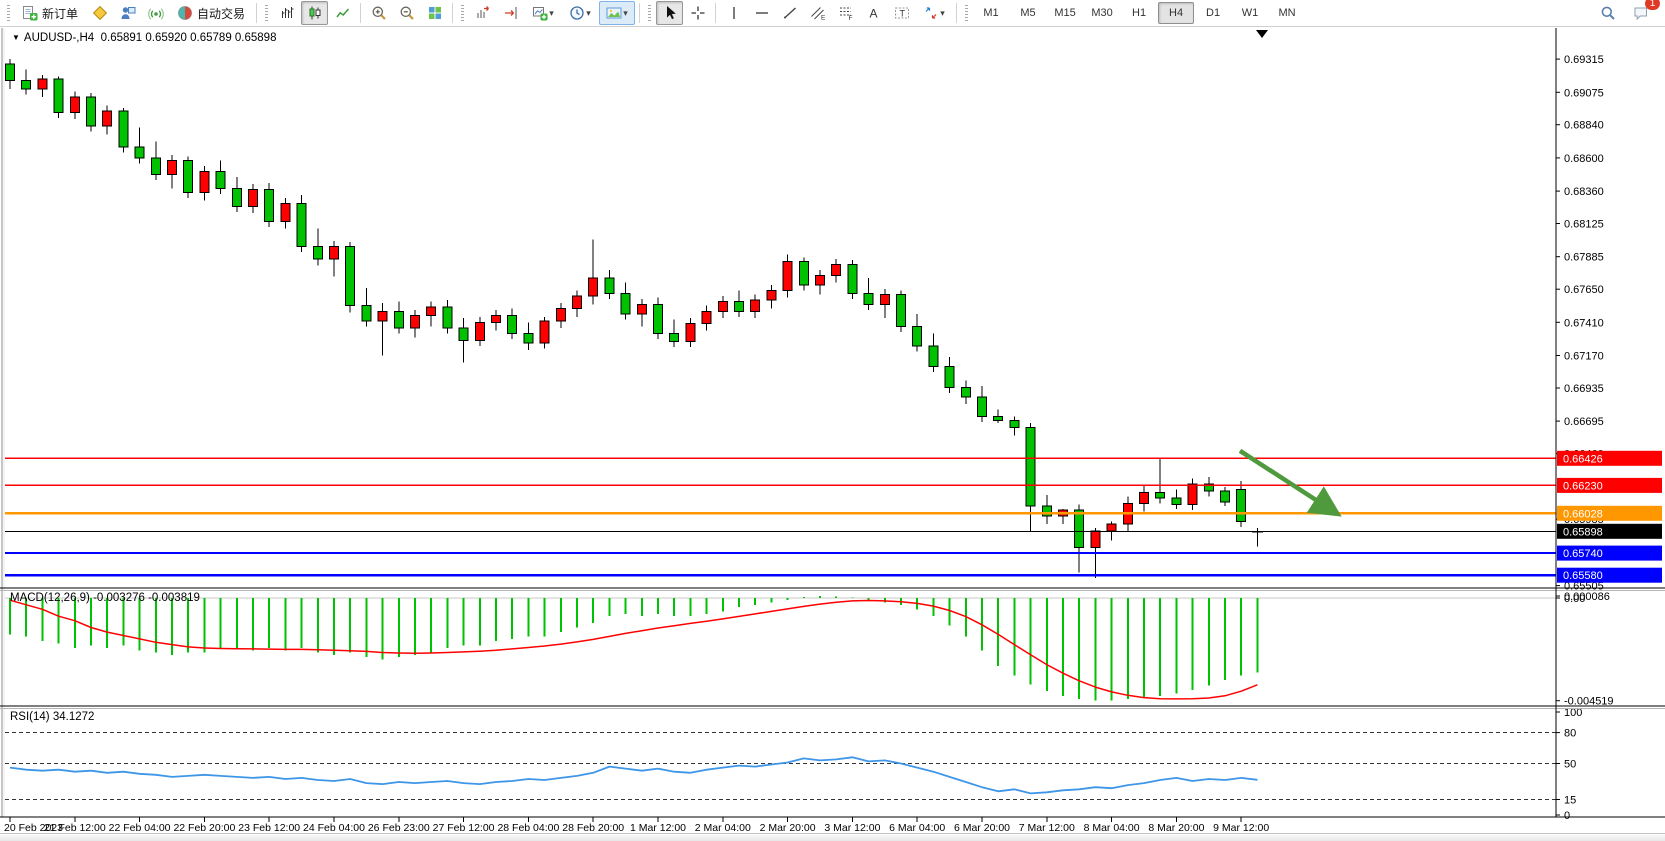  Describe the element at coordinates (1584, 126) in the screenshot. I see `svg-text: 0.68840` at that location.